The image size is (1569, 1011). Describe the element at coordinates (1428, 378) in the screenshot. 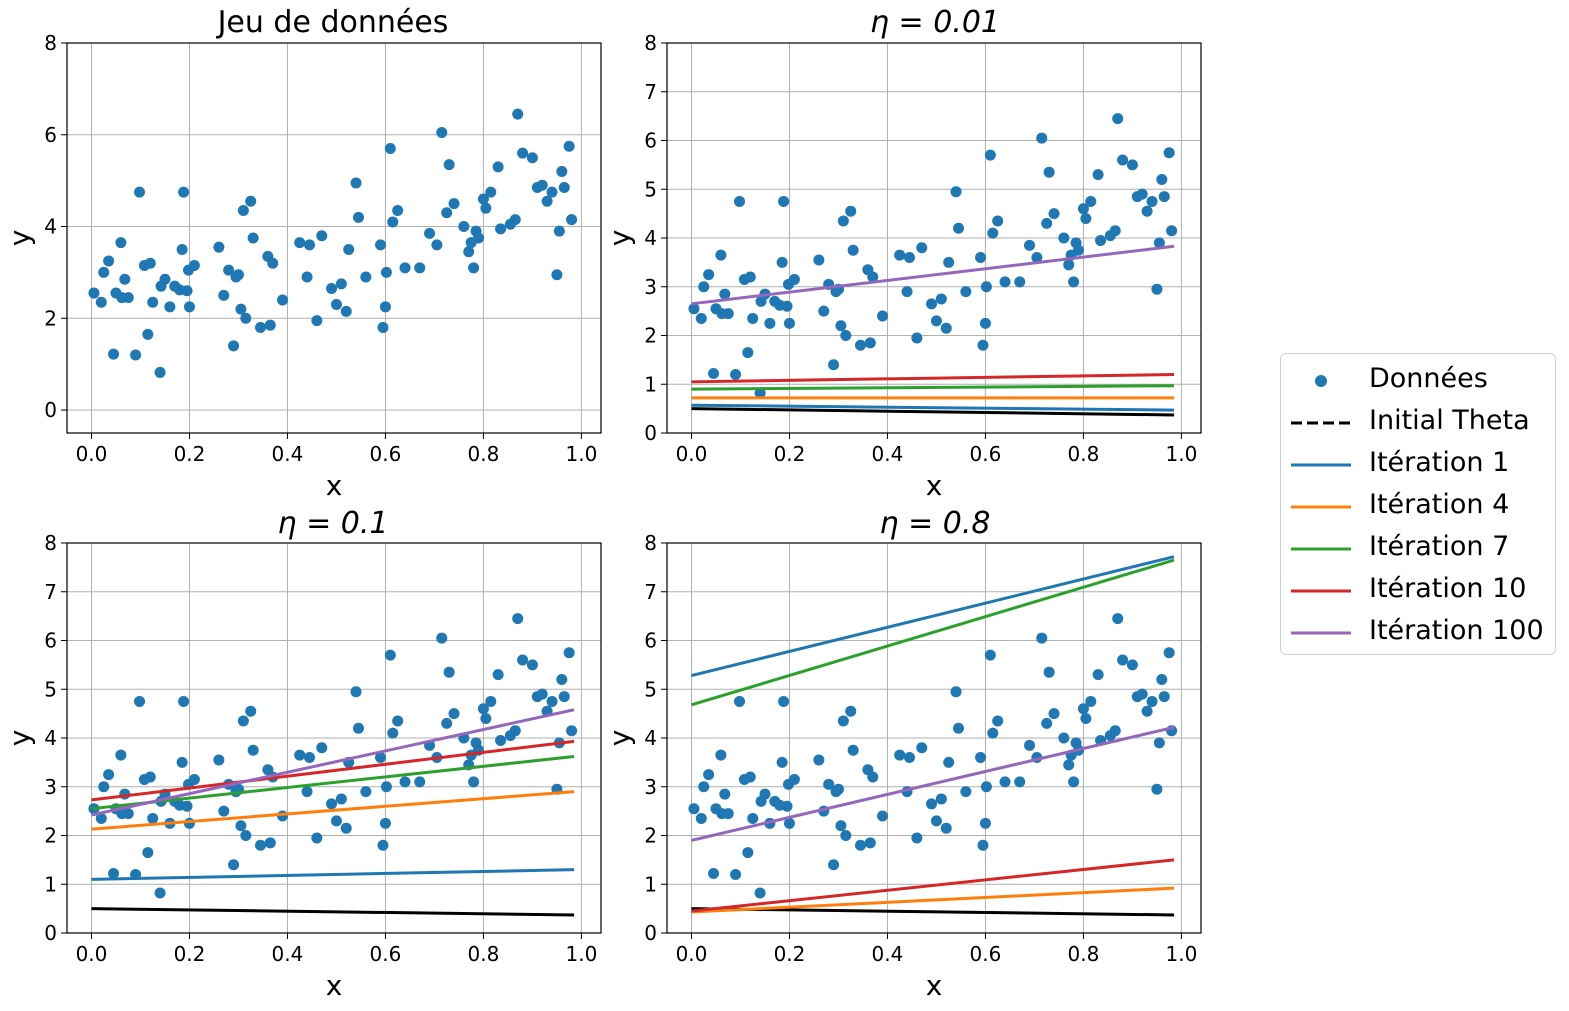

I see `legend-label: Données` at that location.